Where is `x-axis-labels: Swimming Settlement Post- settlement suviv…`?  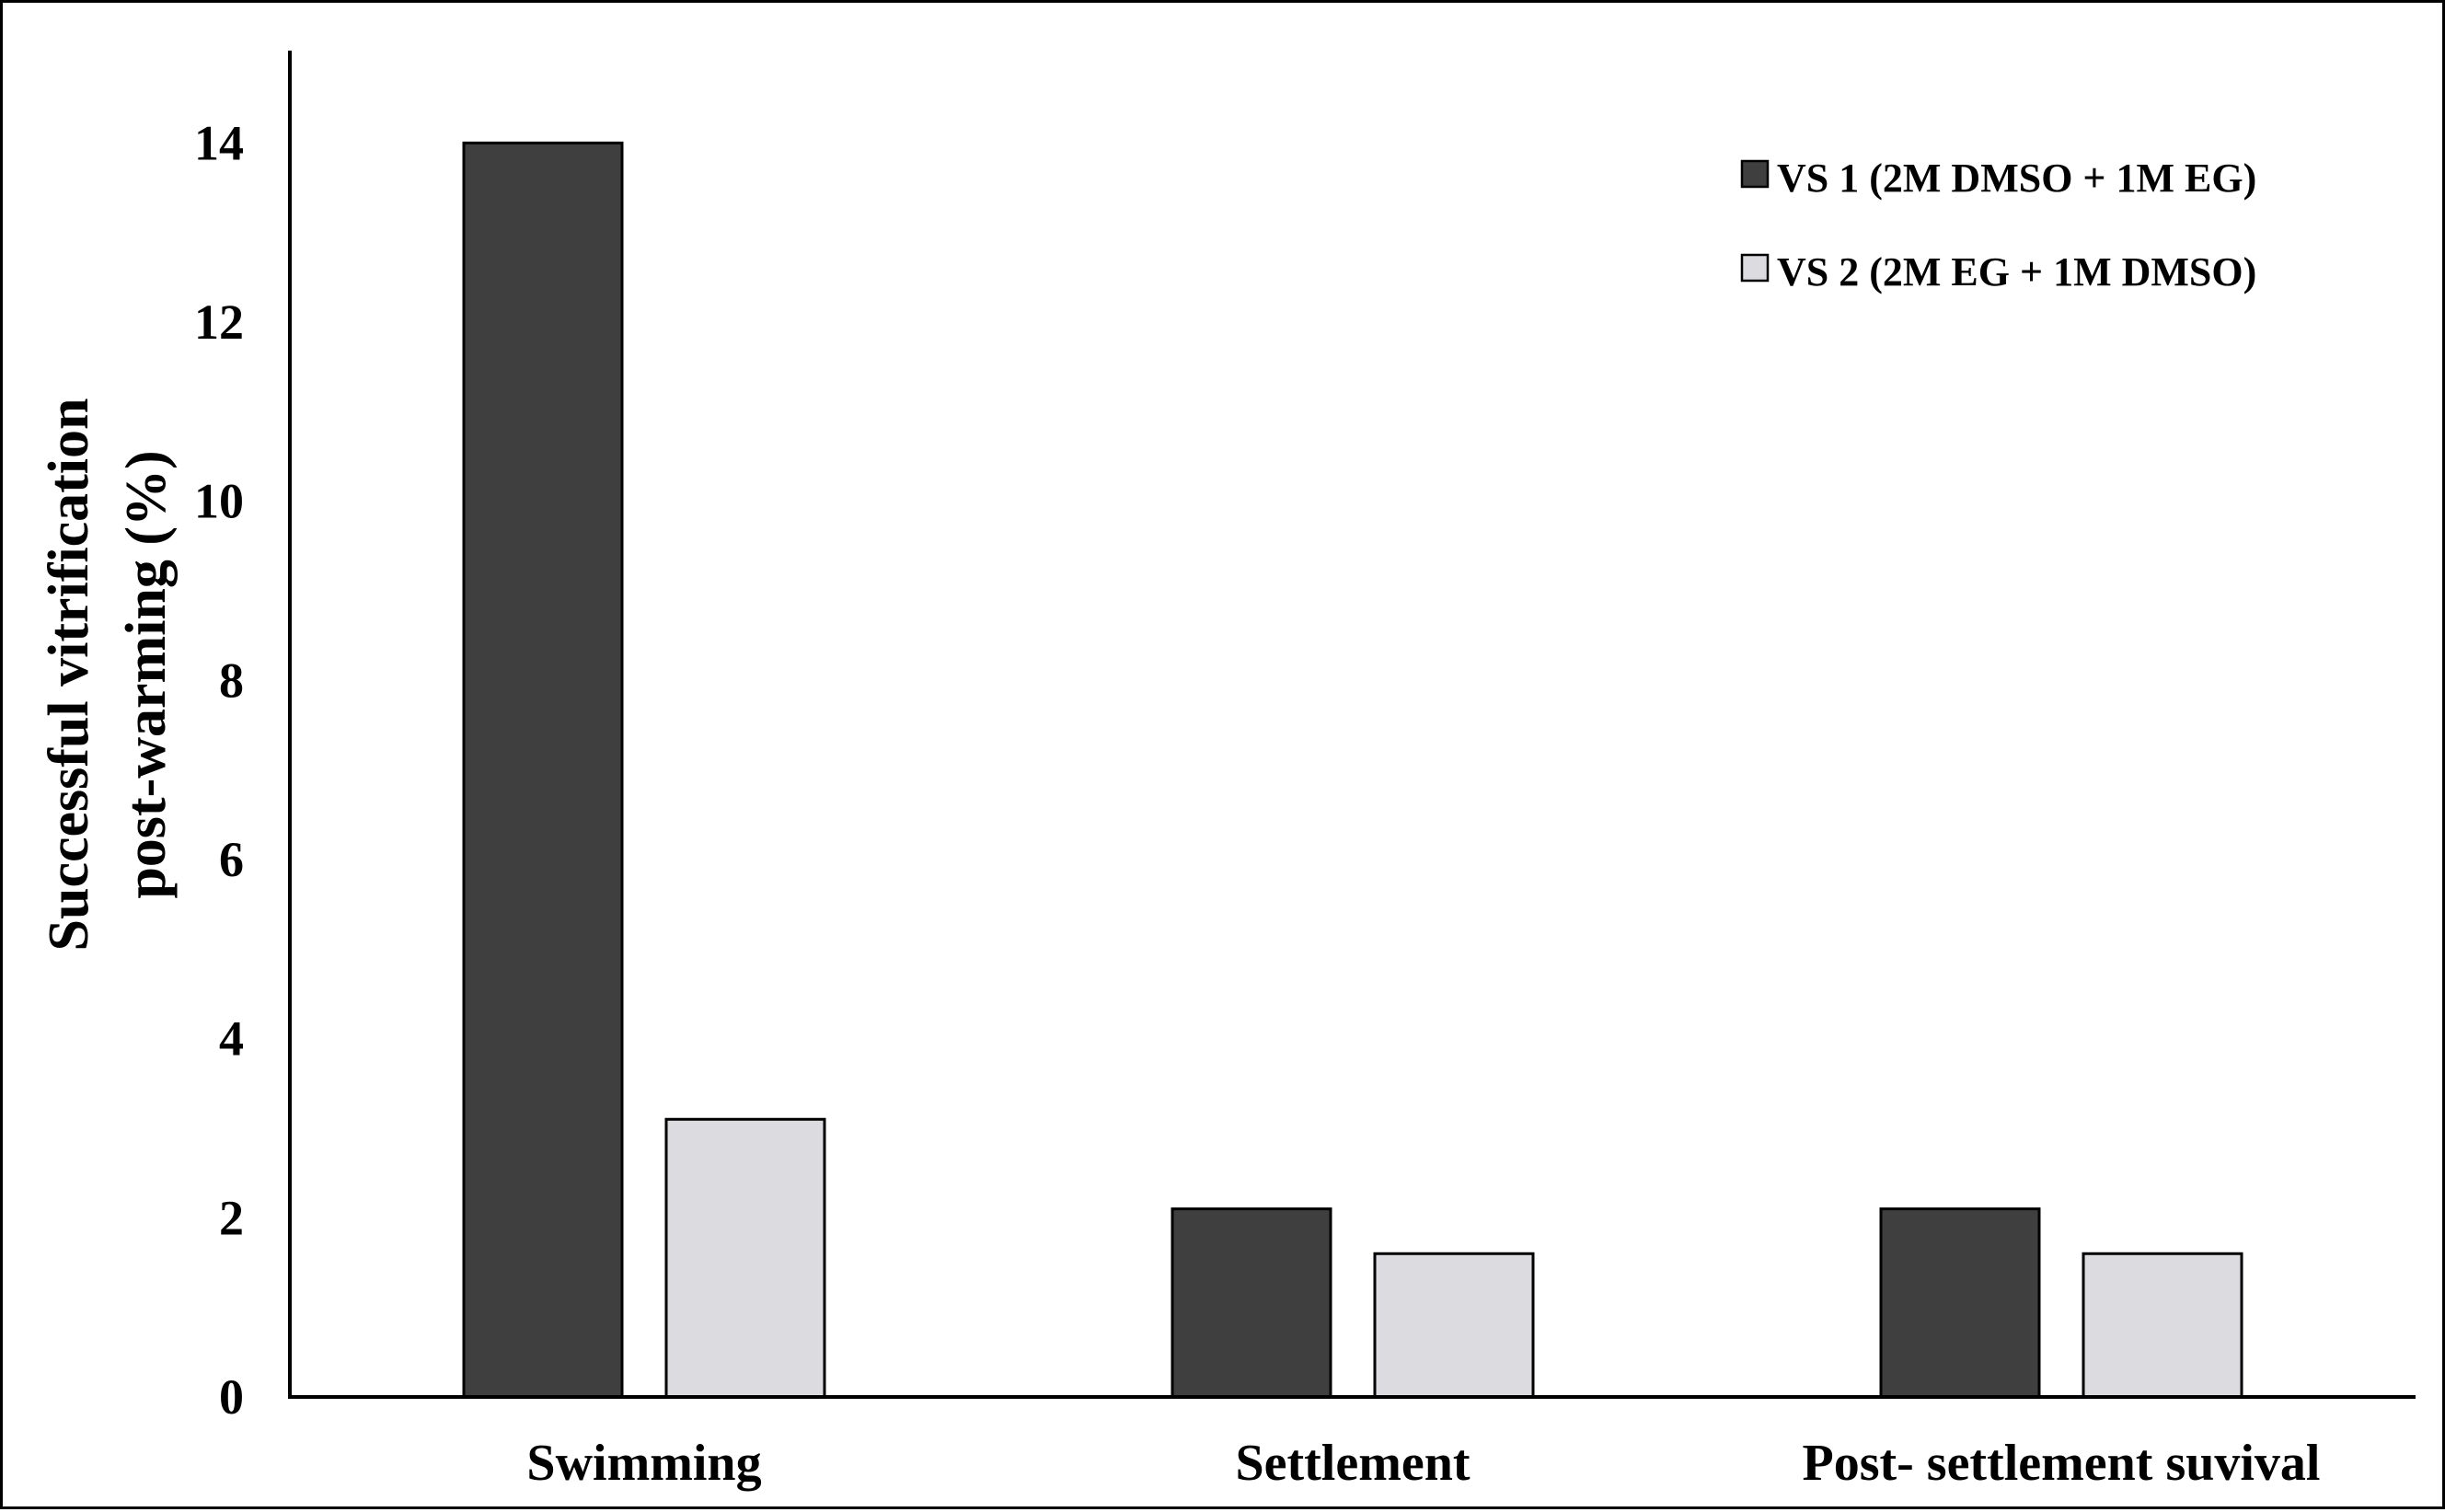
x-axis-labels: Swimming Settlement Post- settlement suviv… is located at coordinates (1423, 1463).